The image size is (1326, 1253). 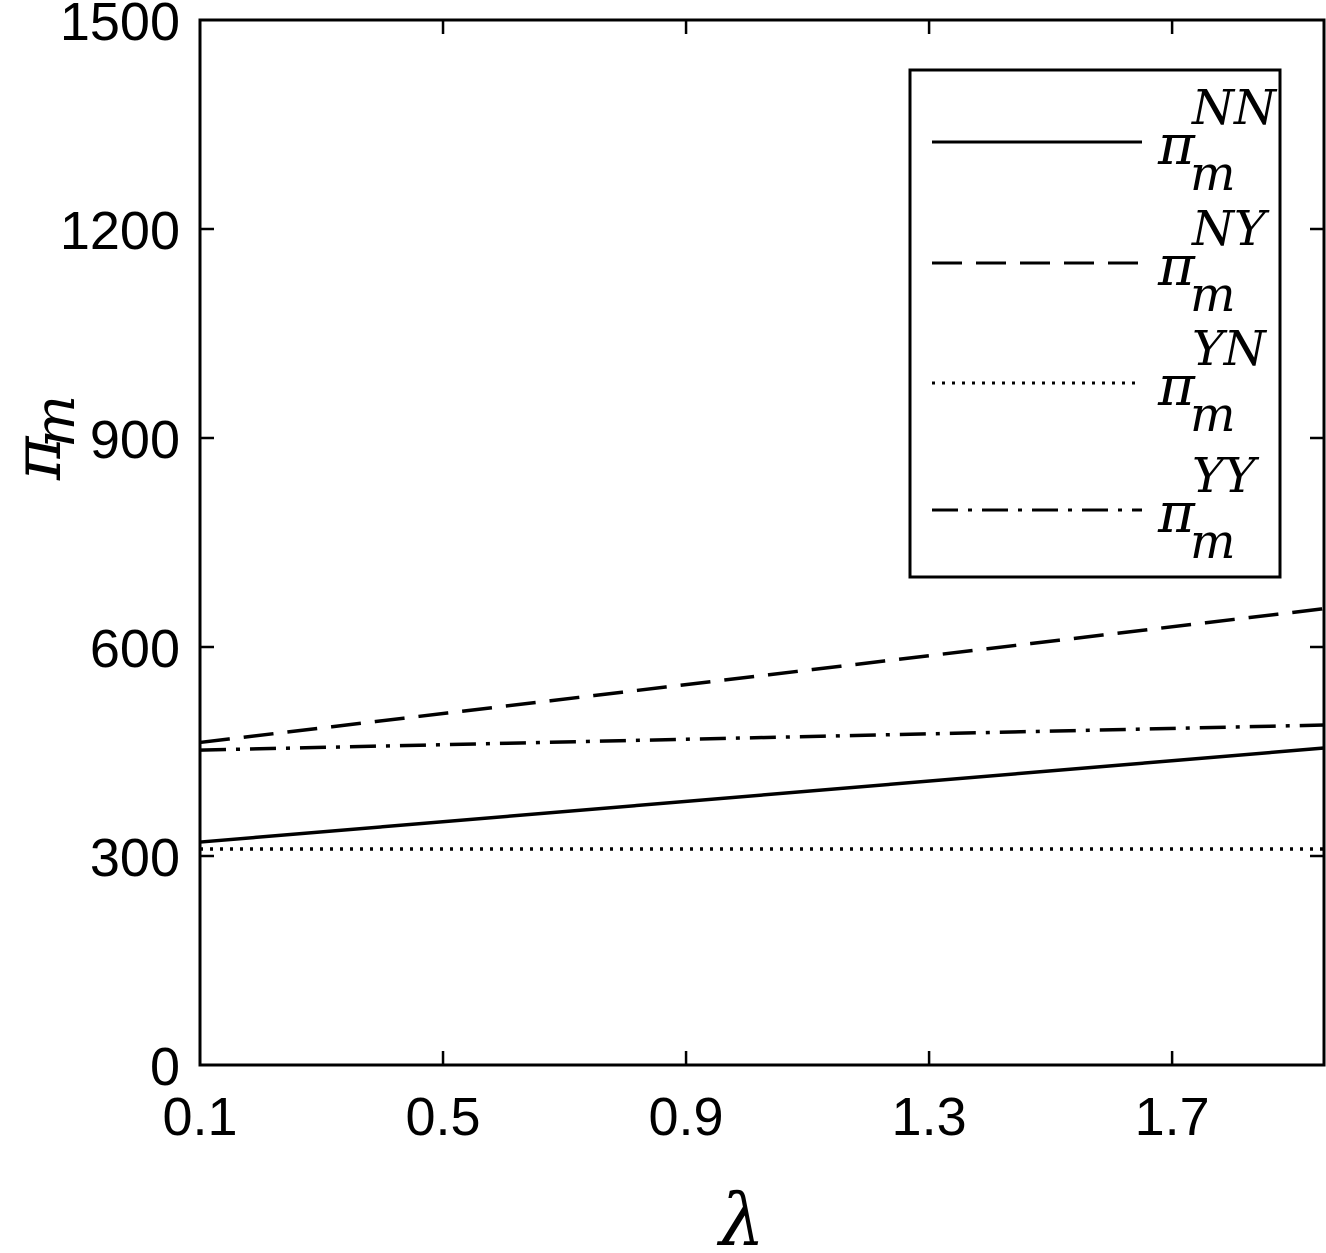 What do you see at coordinates (135, 858) in the screenshot?
I see `y-tick-label: 300` at bounding box center [135, 858].